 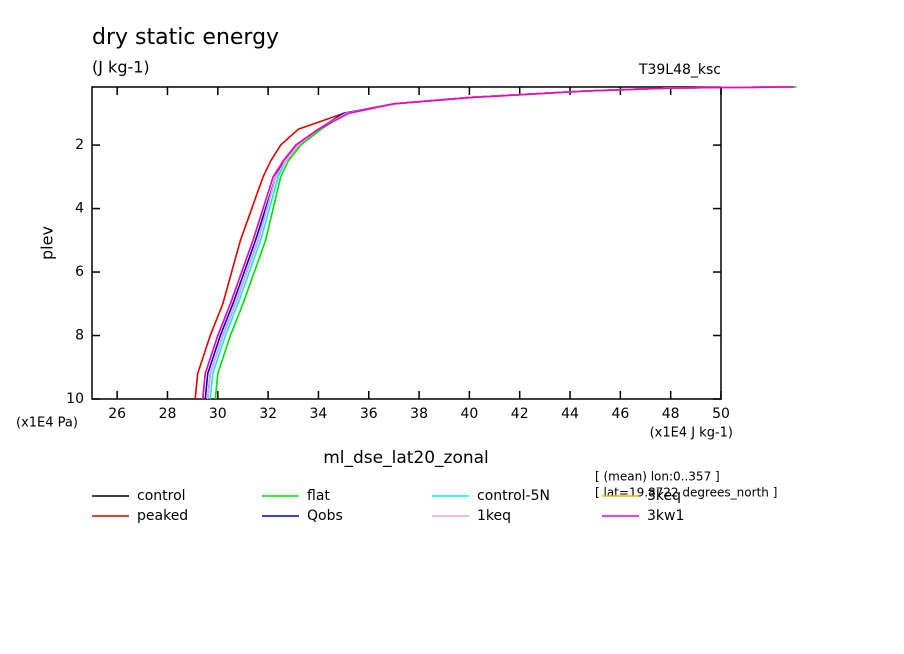 What do you see at coordinates (47, 243) in the screenshot?
I see `y-axis-label: plev` at bounding box center [47, 243].